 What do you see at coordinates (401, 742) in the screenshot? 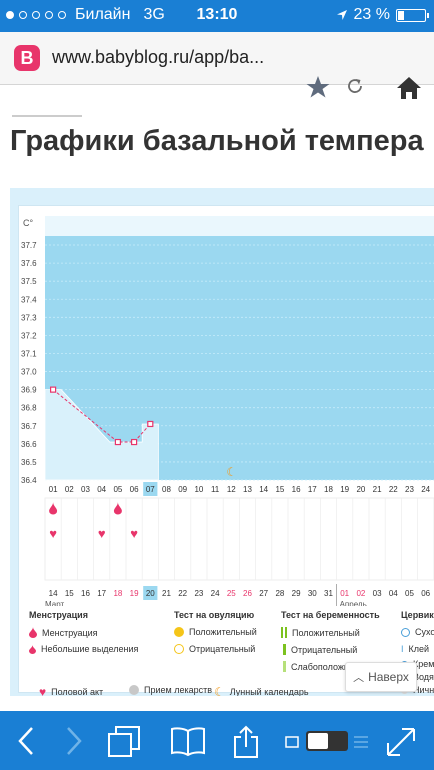
I see `fullscreen-arrow-icon` at bounding box center [401, 742].